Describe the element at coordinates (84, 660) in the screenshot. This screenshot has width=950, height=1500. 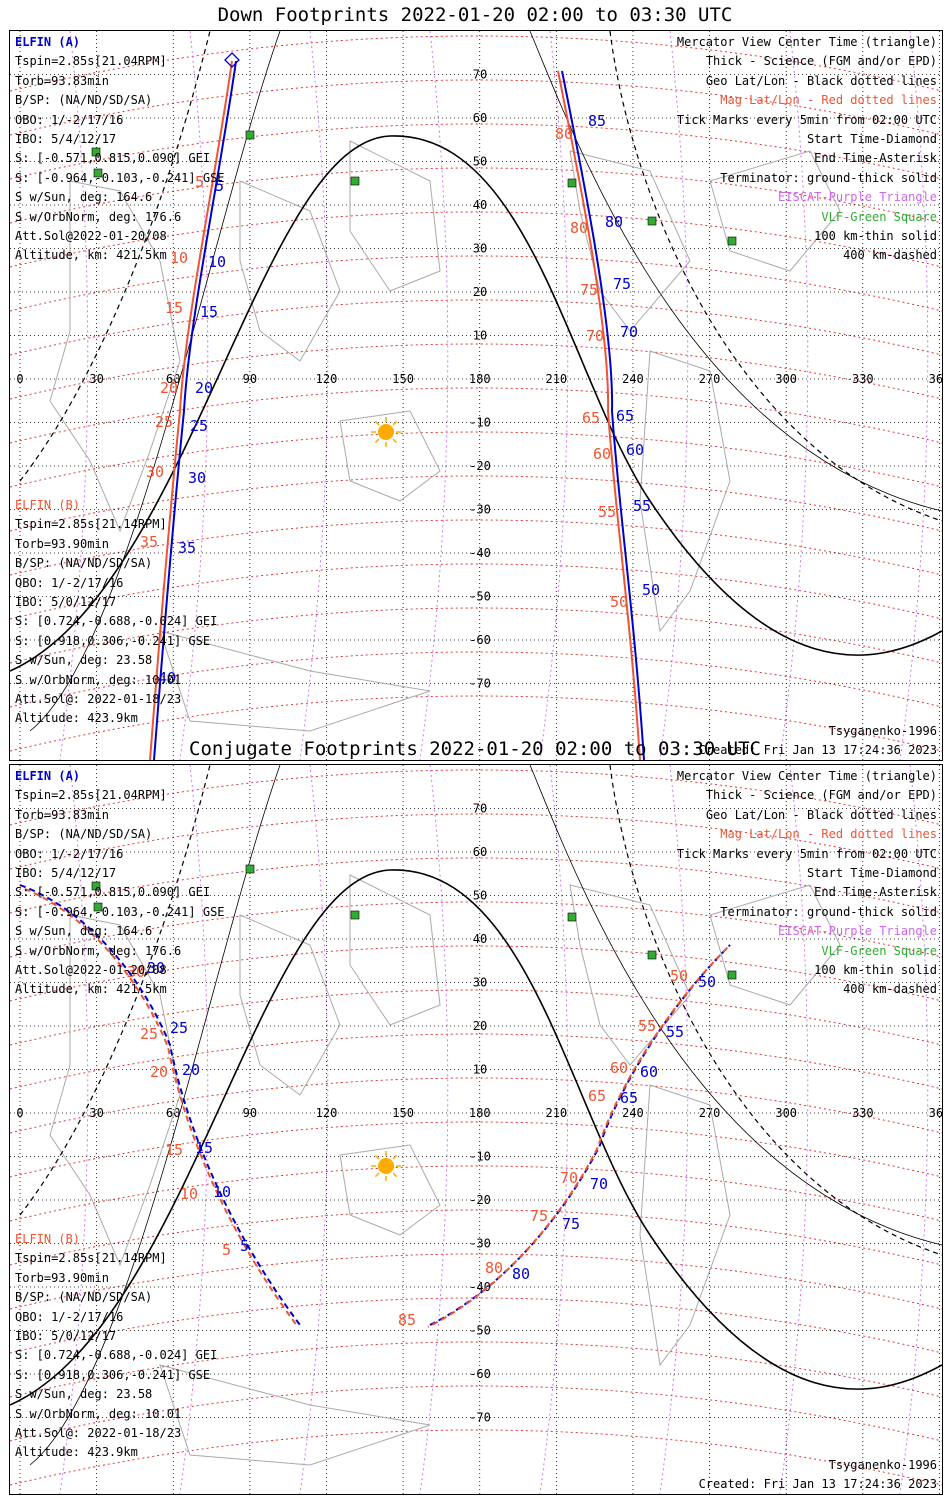
I see `elfin-b-param: S w/Sun, deg: 23.58` at that location.